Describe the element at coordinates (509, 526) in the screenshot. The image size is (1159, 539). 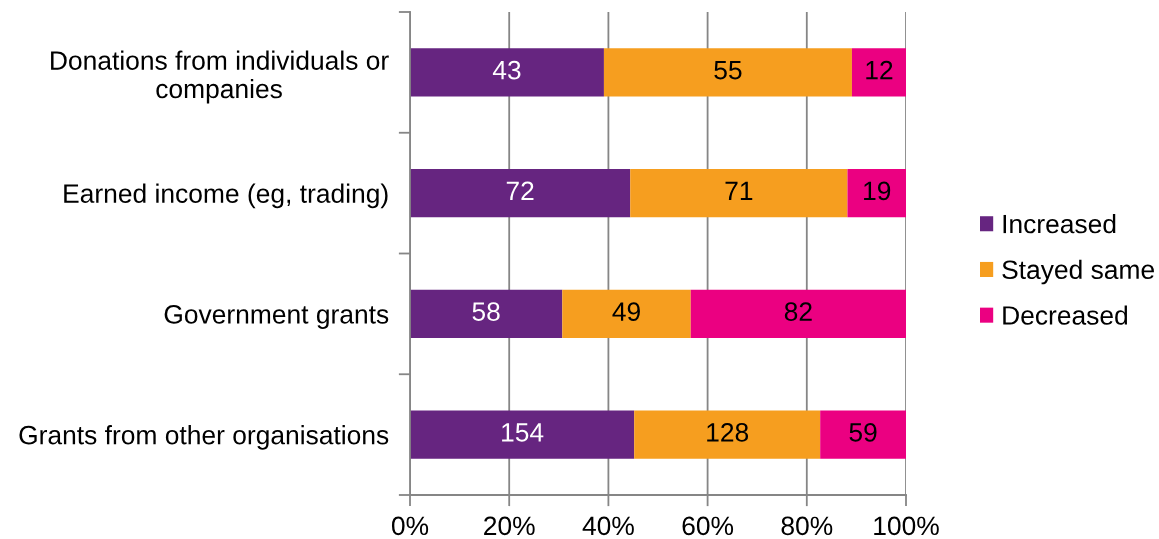
I see `x-tick-label: 20%` at that location.